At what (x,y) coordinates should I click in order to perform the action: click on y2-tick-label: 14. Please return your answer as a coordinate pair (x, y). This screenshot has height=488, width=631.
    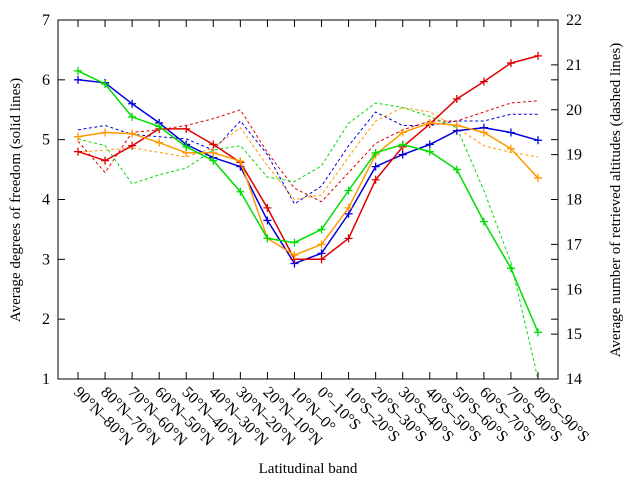
    Looking at the image, I should click on (574, 379).